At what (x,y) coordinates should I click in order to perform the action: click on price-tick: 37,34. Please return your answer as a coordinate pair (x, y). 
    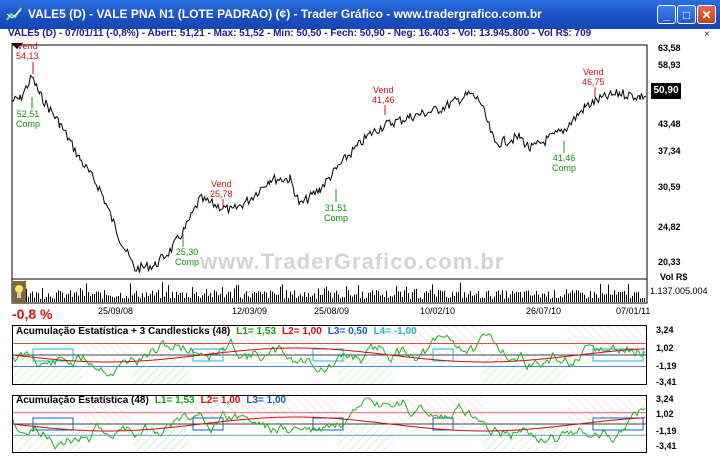
    Looking at the image, I should click on (669, 151).